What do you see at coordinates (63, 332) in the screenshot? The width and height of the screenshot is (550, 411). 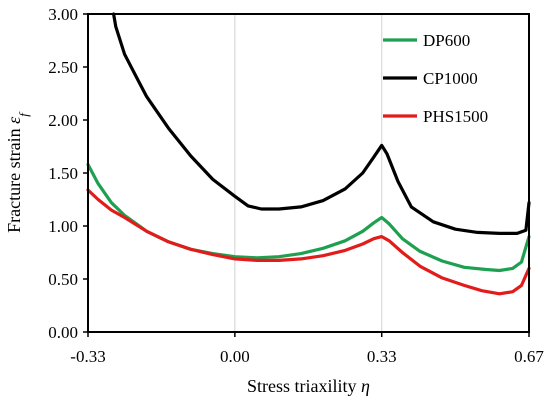 I see `y-tick-label: 0.00` at bounding box center [63, 332].